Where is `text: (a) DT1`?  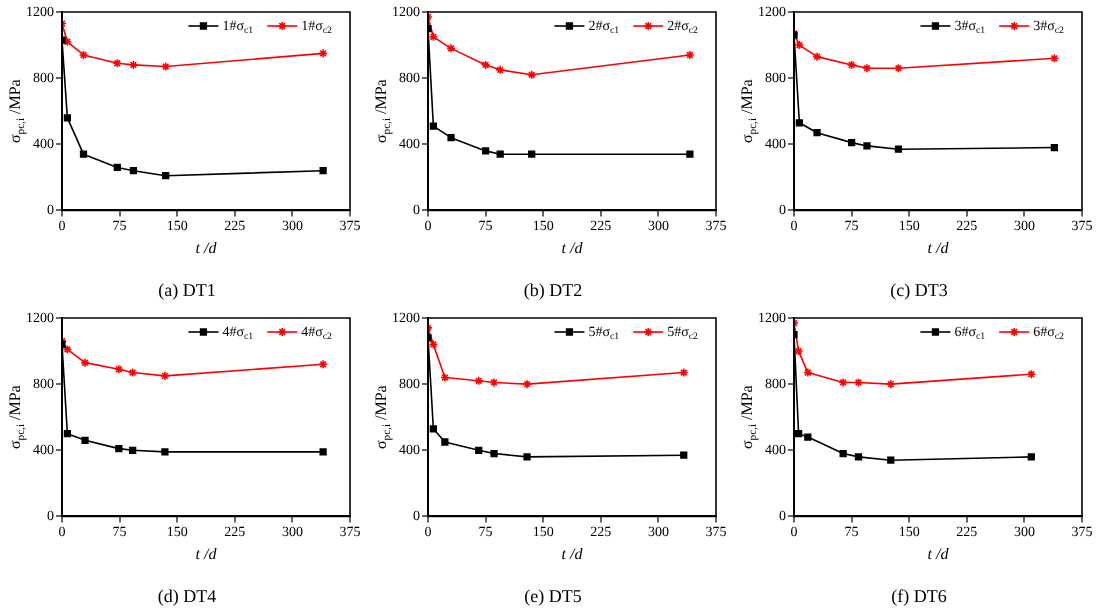
text: (a) DT1 is located at coordinates (187, 289).